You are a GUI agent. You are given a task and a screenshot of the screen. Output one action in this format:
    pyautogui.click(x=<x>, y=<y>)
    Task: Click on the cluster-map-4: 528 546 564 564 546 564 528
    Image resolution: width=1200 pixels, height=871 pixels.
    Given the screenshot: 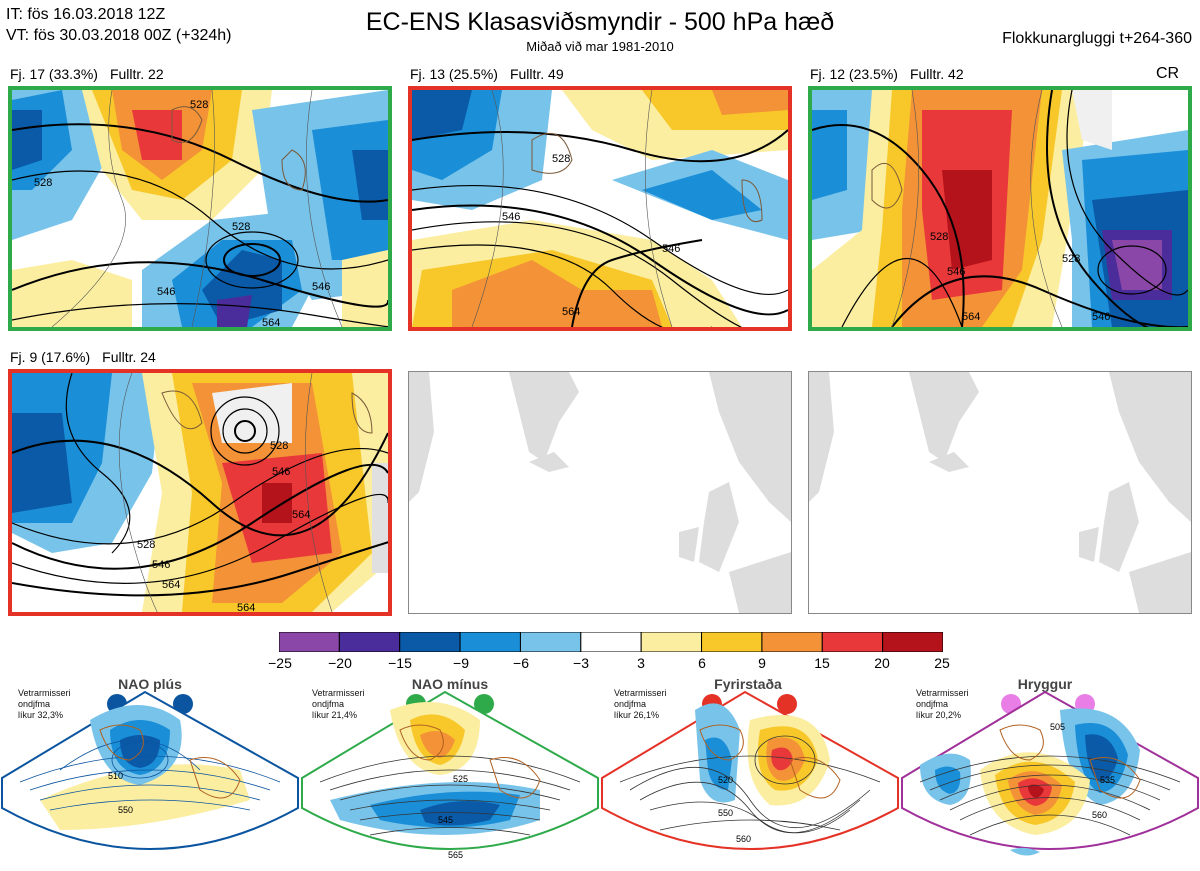 What is the action you would take?
    pyautogui.click(x=200, y=492)
    